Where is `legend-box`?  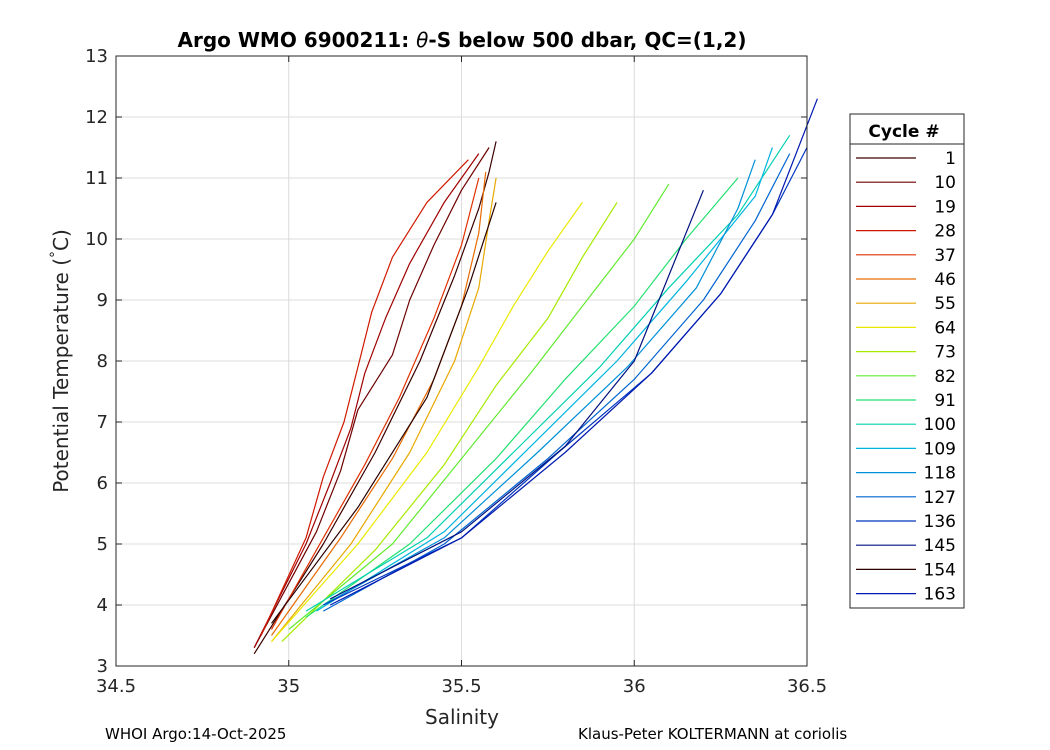
legend-box is located at coordinates (907, 361).